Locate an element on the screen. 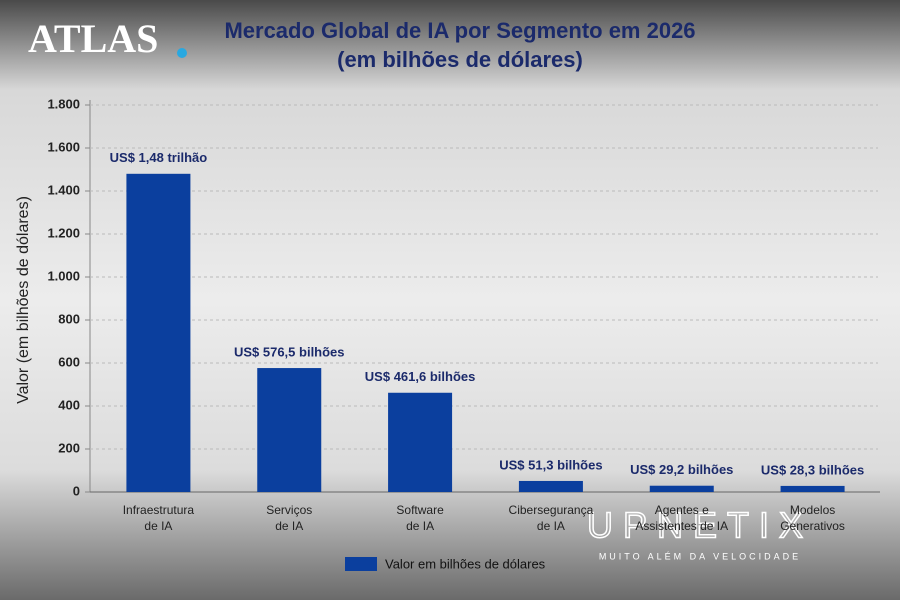 This screenshot has width=900, height=600. y-tick-label: 1.400 is located at coordinates (63, 189).